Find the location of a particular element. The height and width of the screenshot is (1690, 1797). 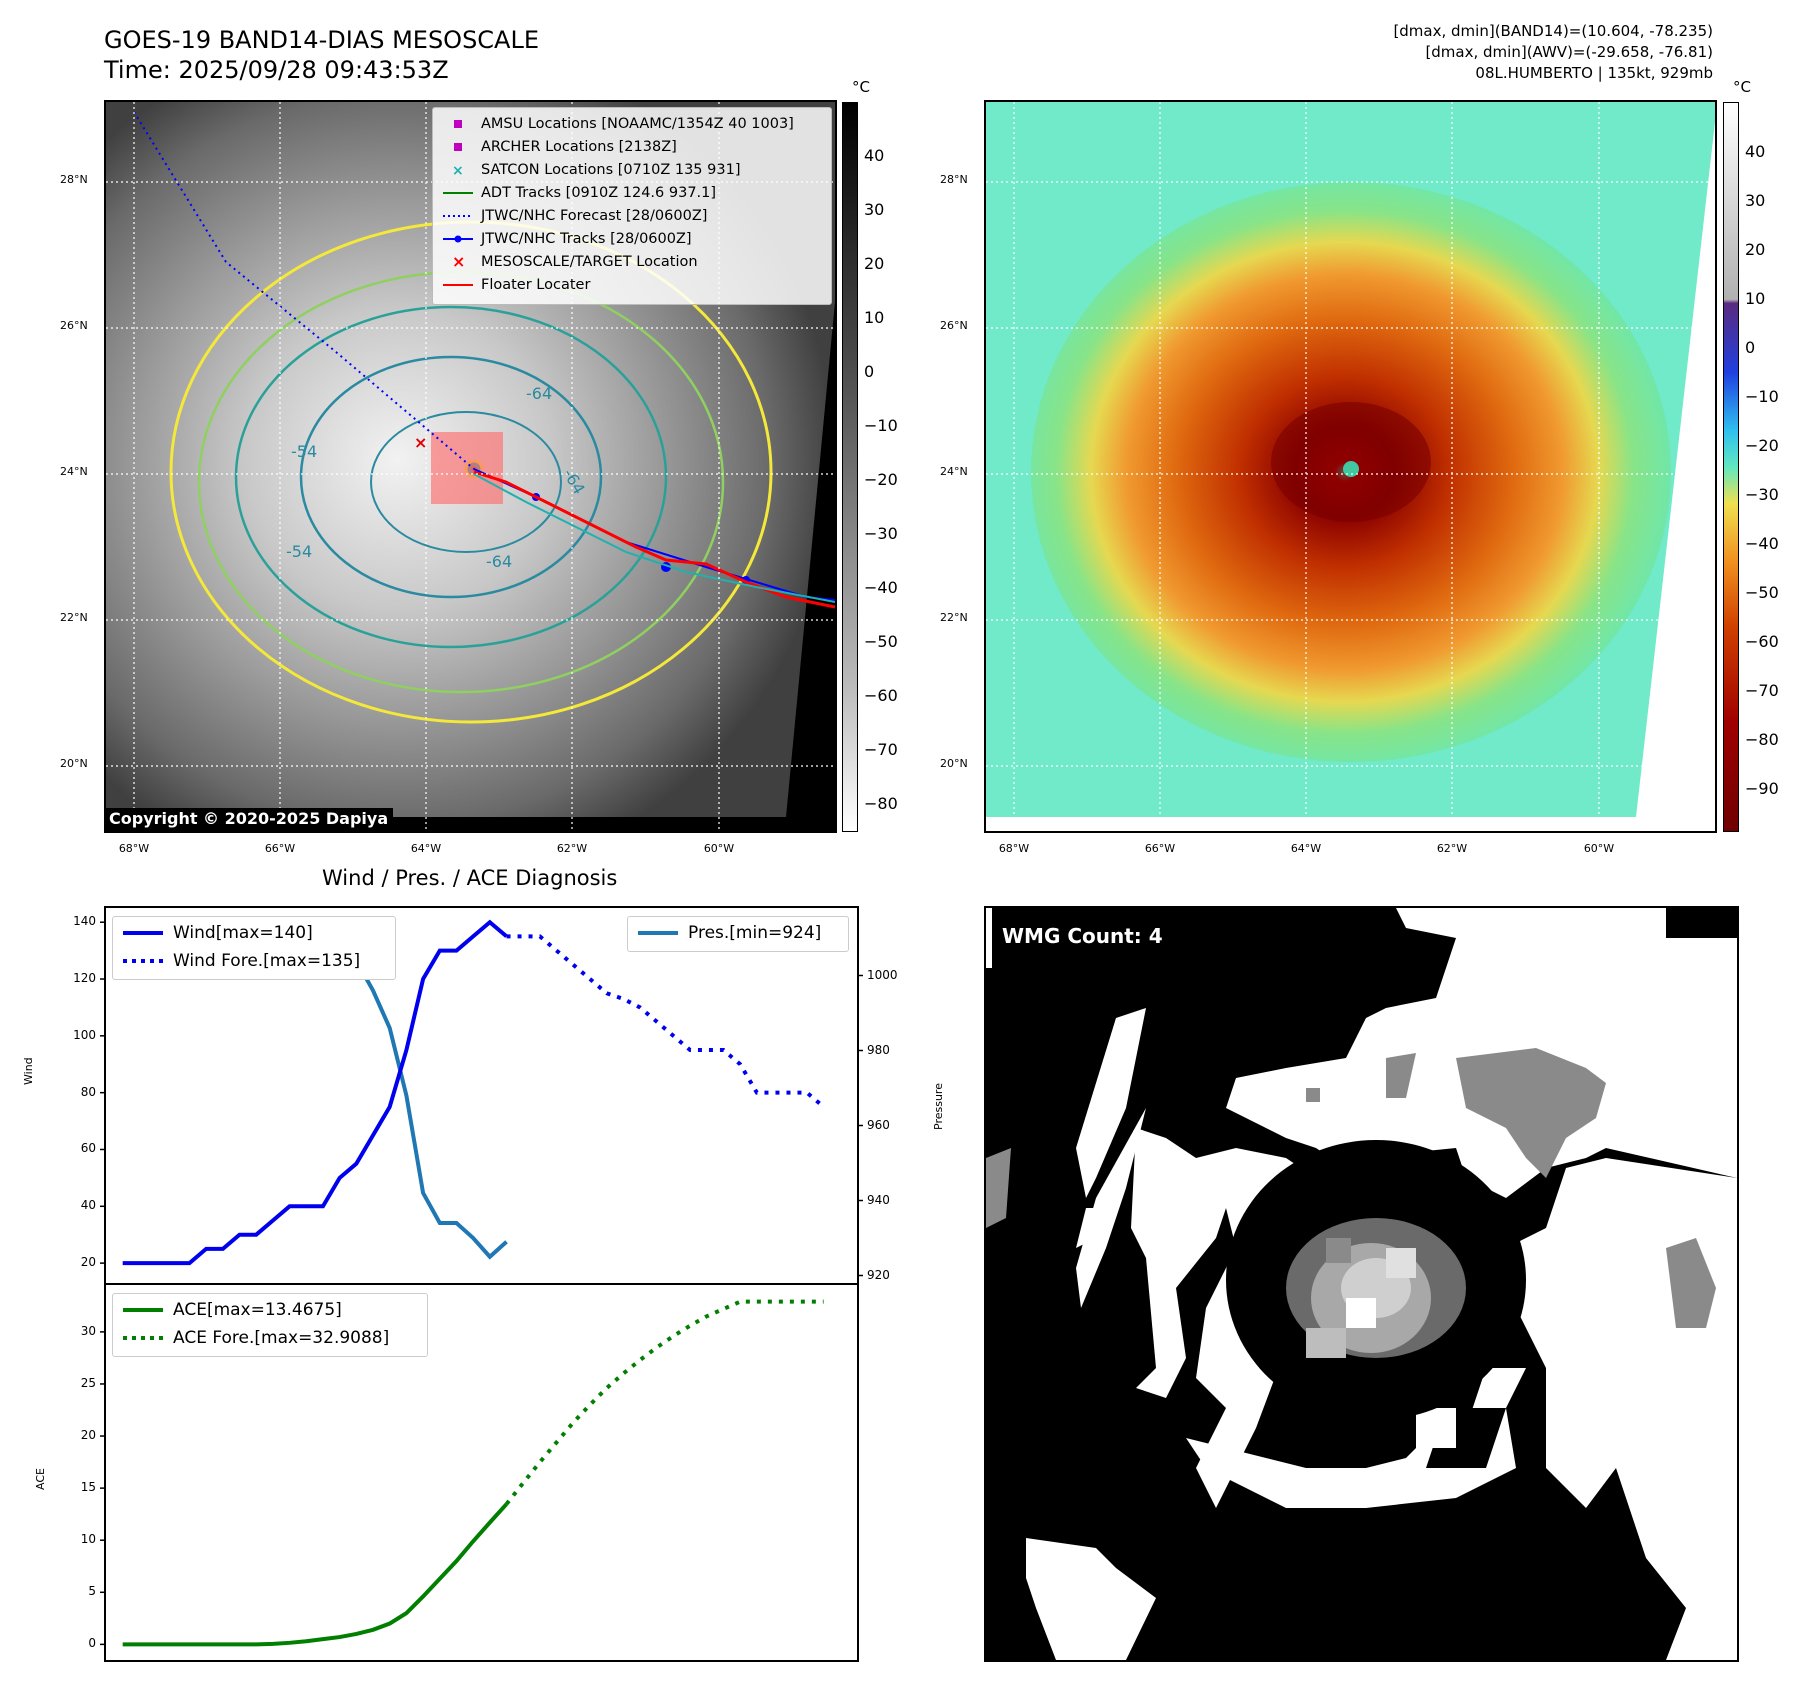

ace-legend-forecast: ACE Fore.[max=32.9088] is located at coordinates (281, 1338).